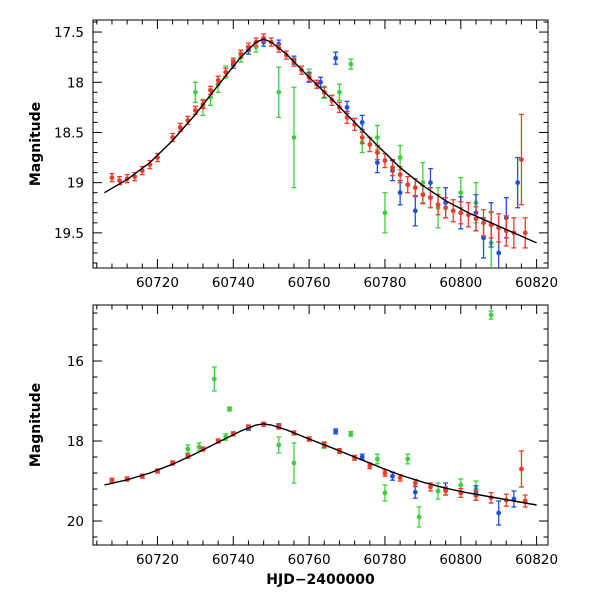 The height and width of the screenshot is (600, 600). I want to click on y-tick-label: 18.5, so click(69, 133).